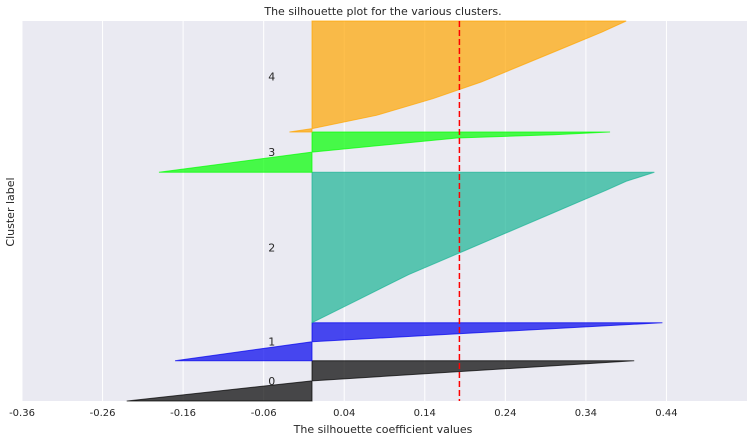  Describe the element at coordinates (418, 342) in the screenshot. I see `cluster-1-area` at that location.